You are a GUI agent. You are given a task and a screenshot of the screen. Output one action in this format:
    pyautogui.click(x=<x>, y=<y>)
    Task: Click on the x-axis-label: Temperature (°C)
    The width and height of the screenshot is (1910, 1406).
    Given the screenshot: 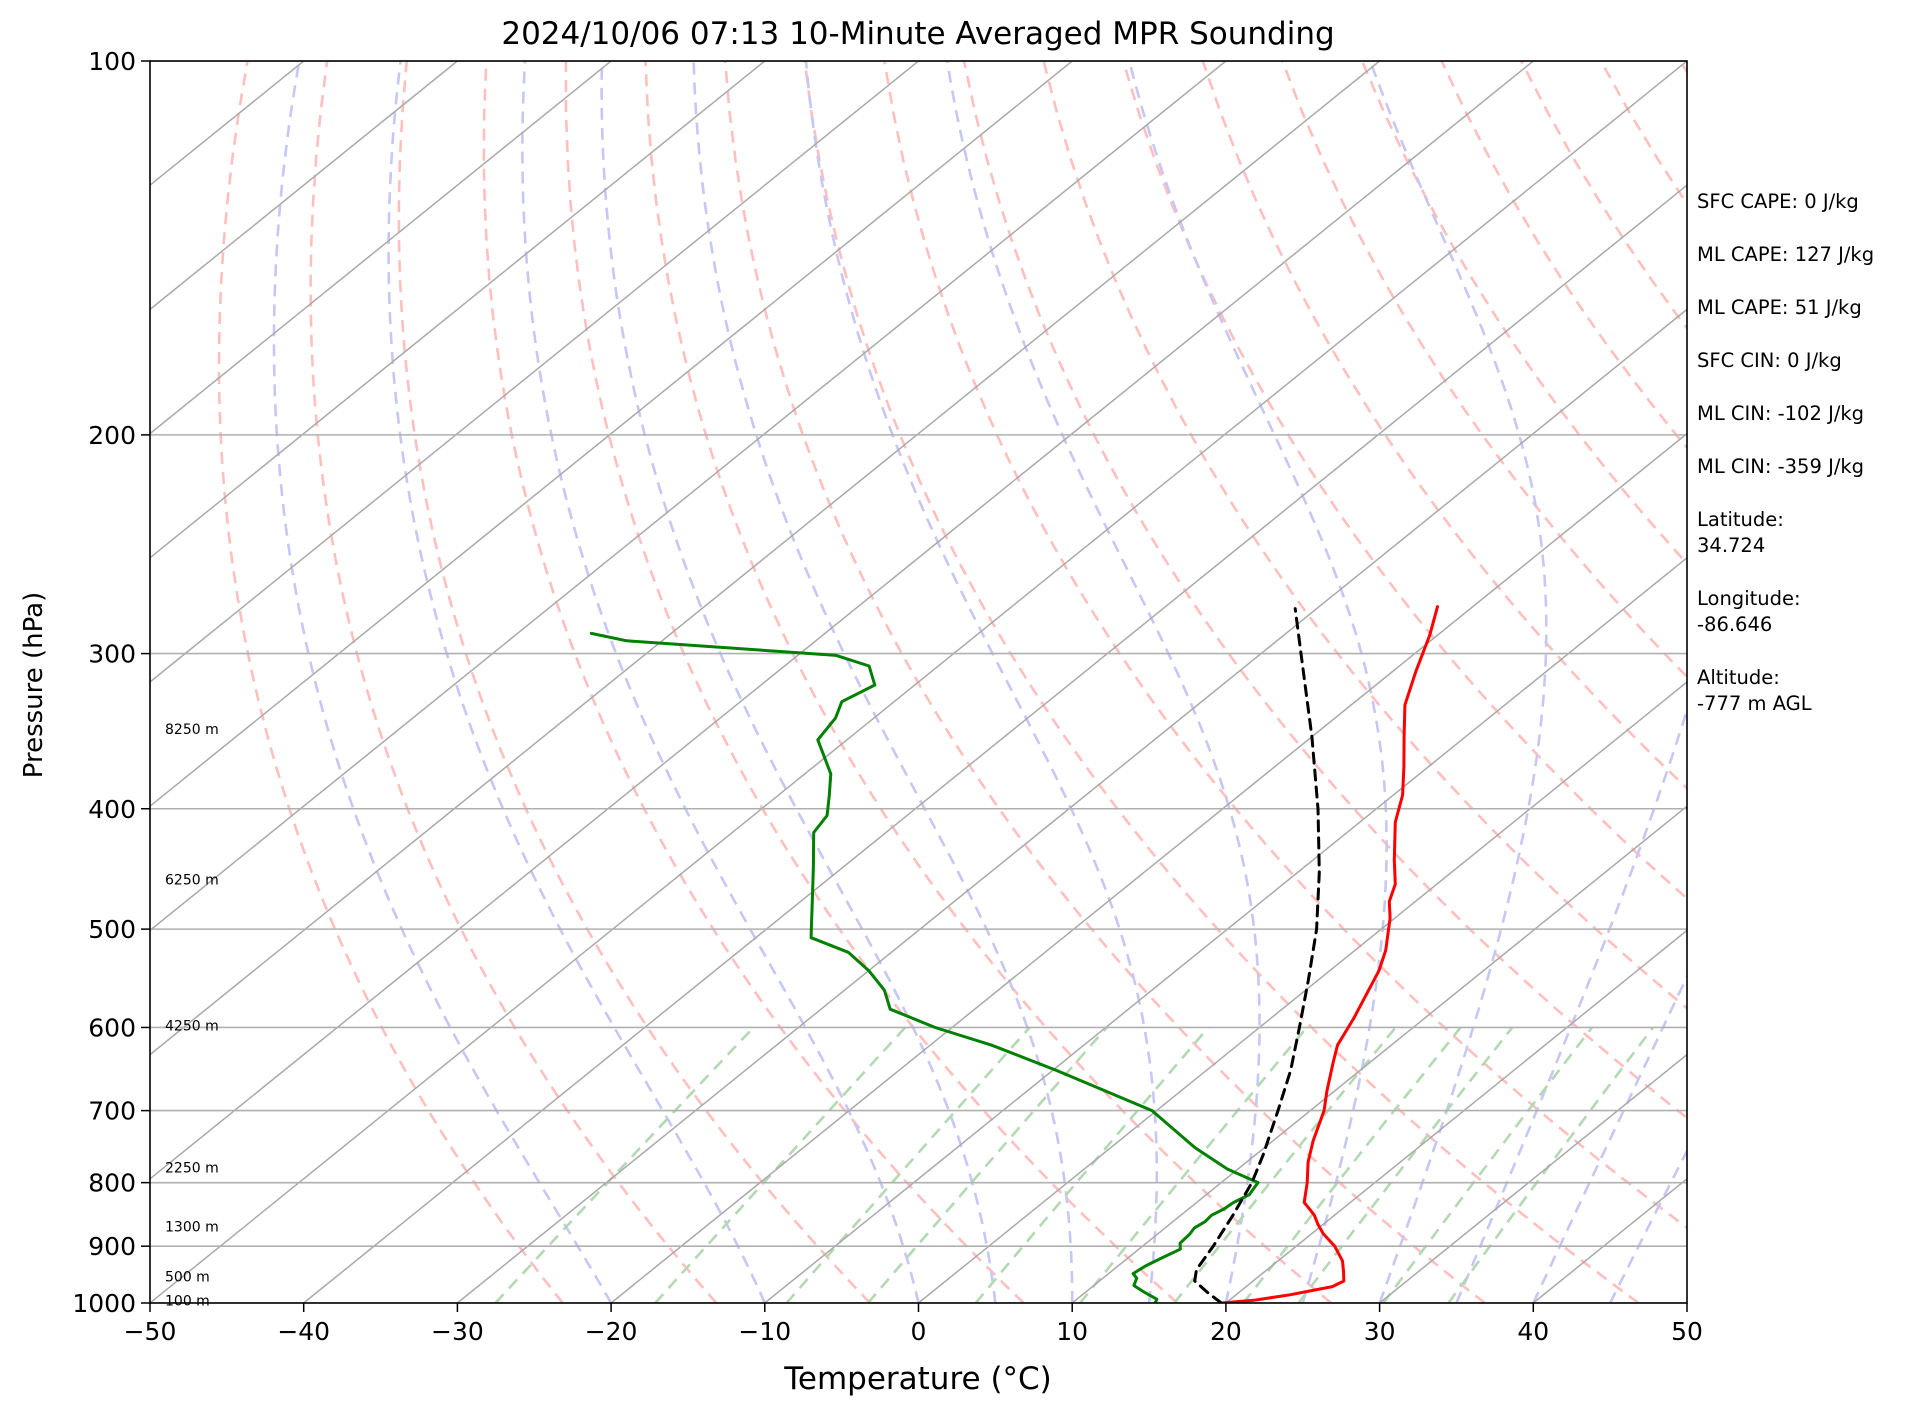 What is the action you would take?
    pyautogui.click(x=917, y=1379)
    